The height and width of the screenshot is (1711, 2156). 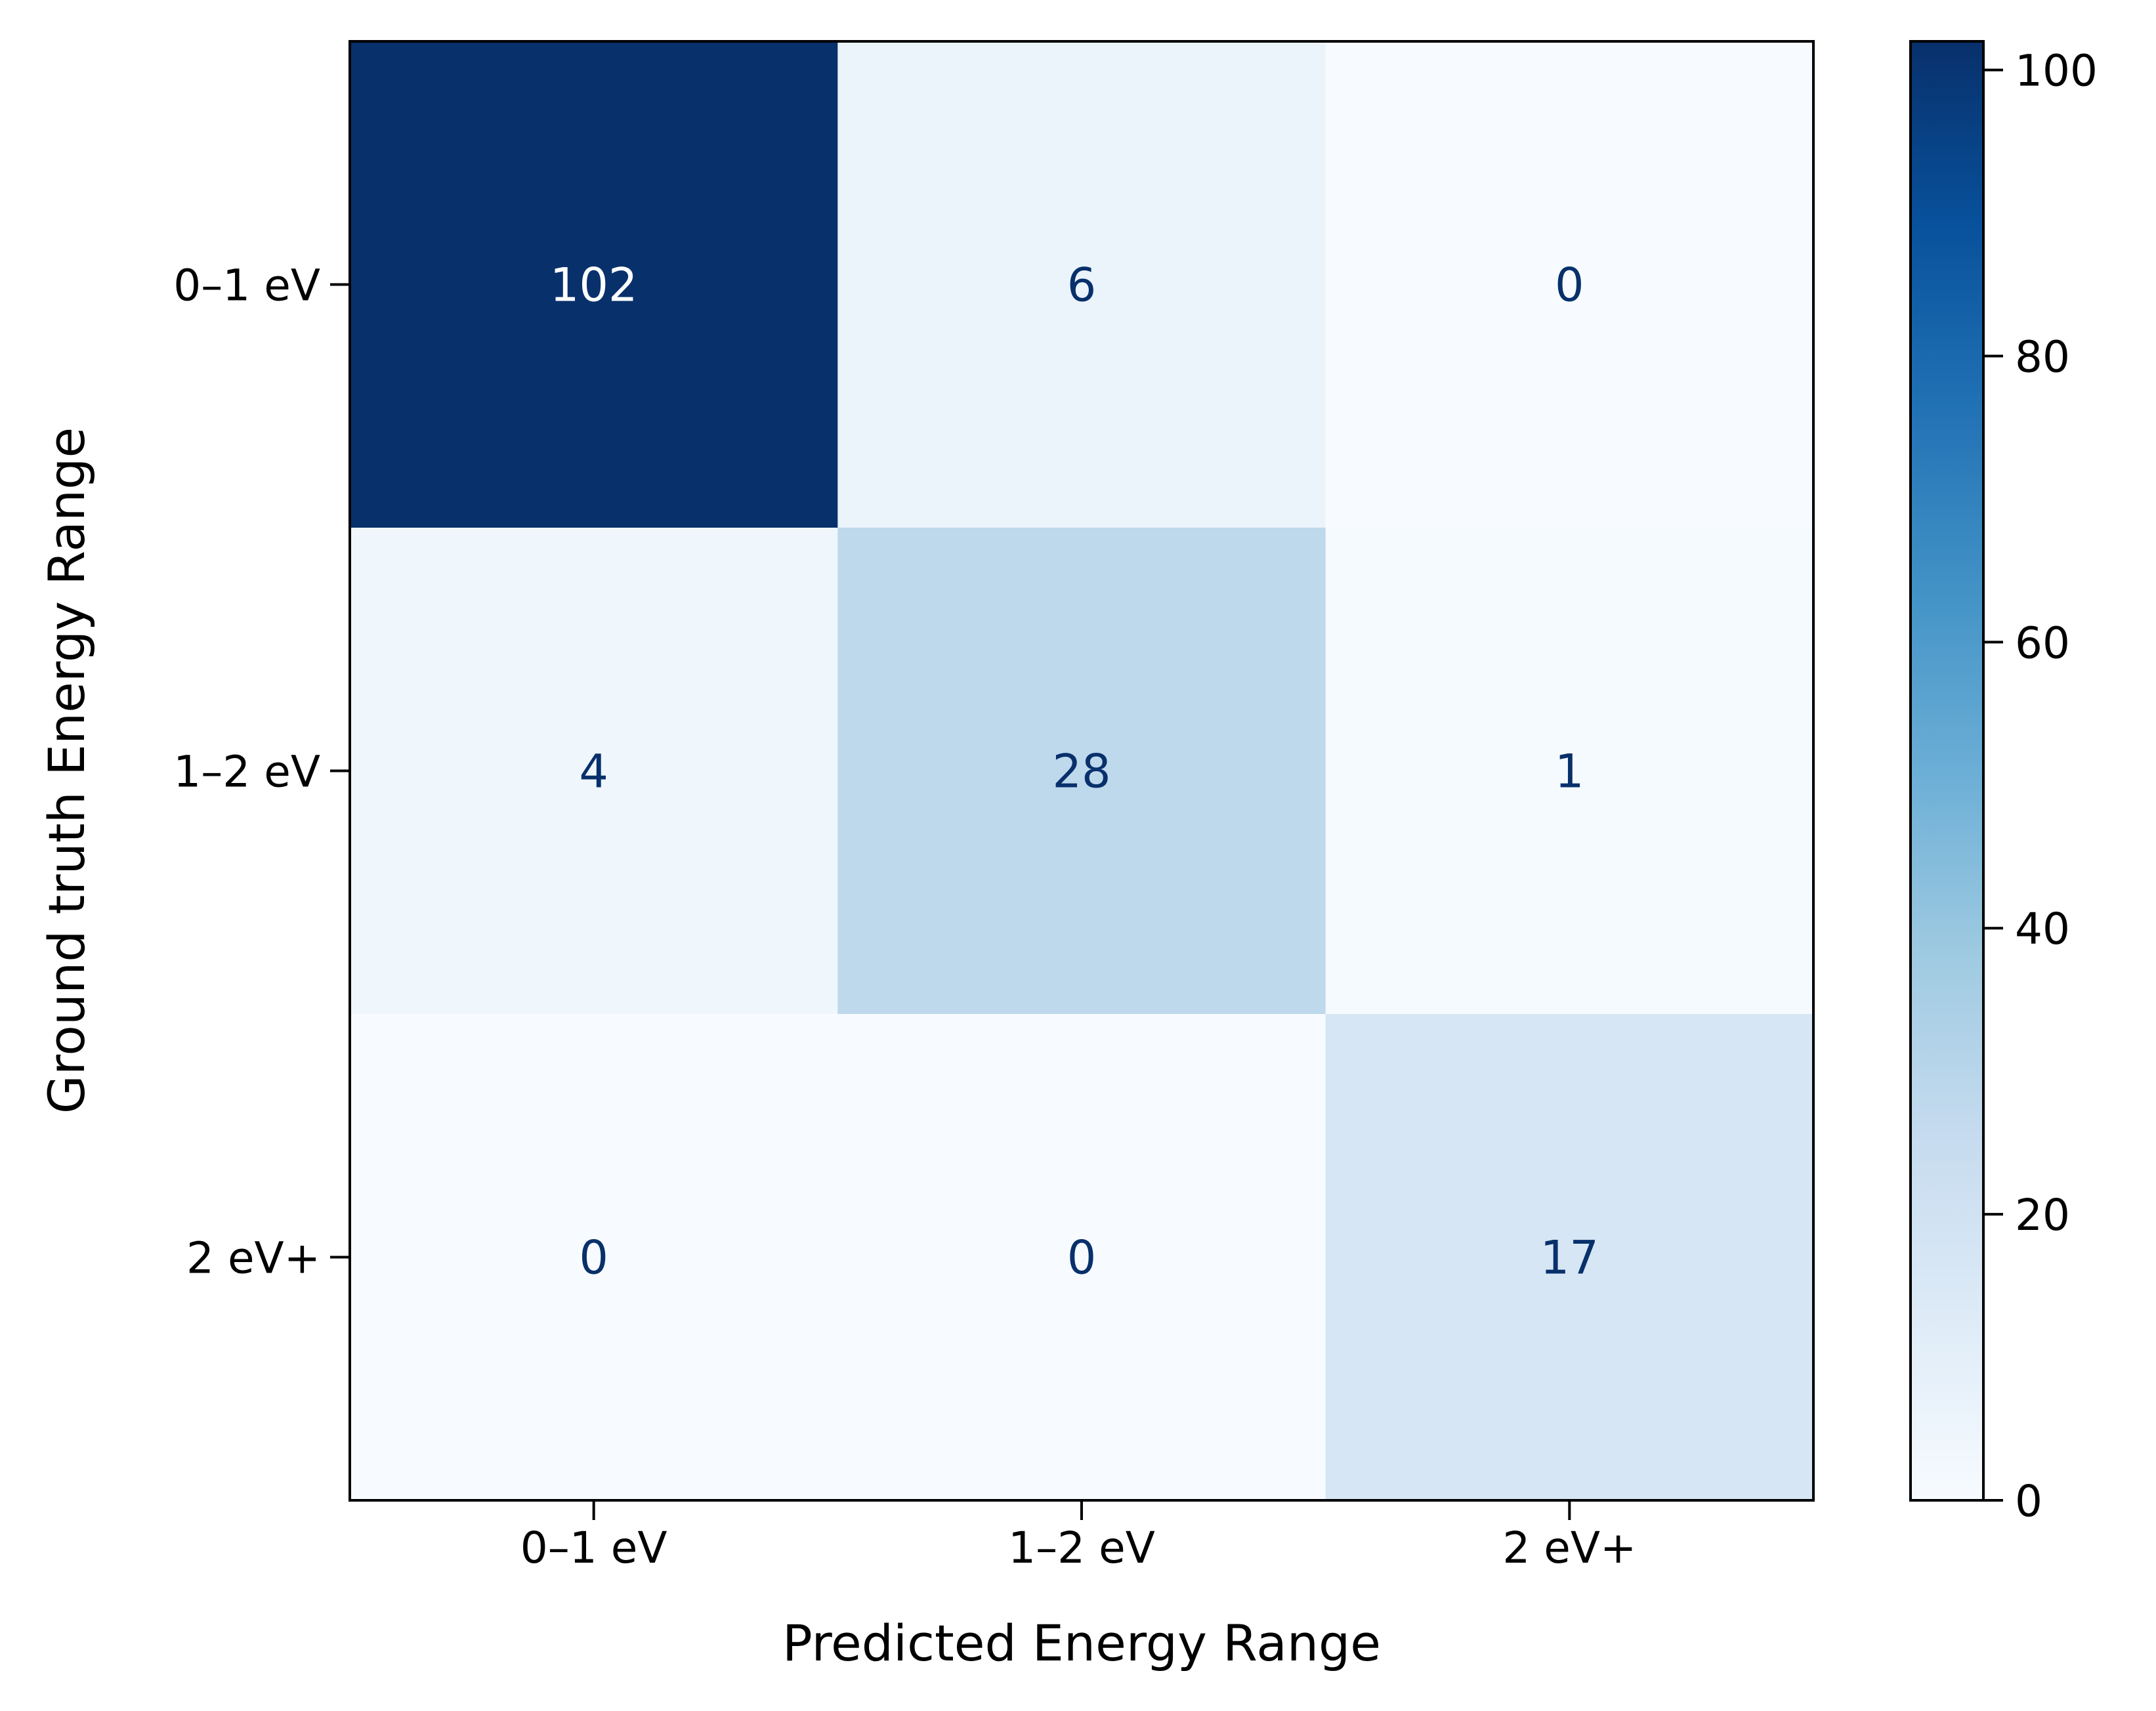 I want to click on x-axis-ticks: 0–1 eV 1–2 eV 2 eV+, so click(x=1078, y=1536).